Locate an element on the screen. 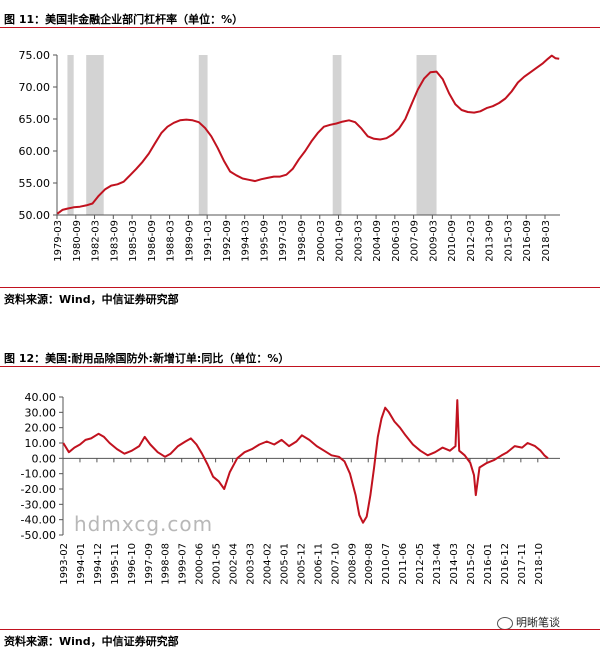  chart1-bottom-rule is located at coordinates (300, 287).